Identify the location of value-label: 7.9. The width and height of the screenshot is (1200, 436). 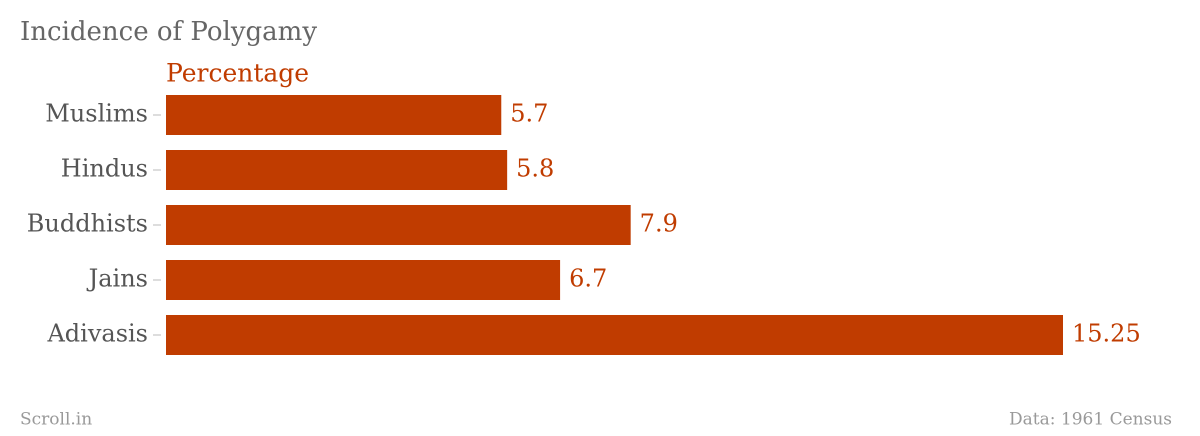
(659, 224).